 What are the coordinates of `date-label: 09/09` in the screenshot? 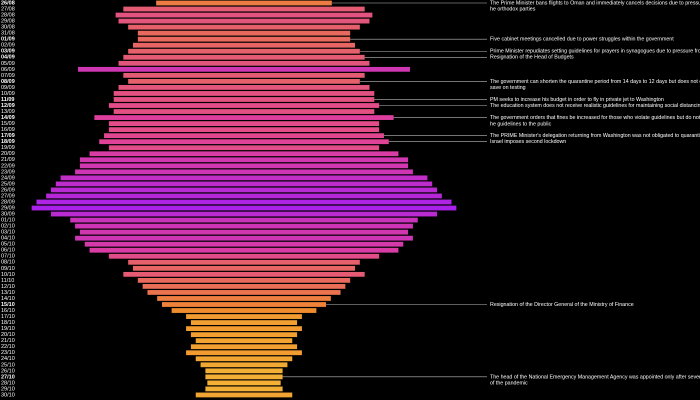 It's located at (8, 88).